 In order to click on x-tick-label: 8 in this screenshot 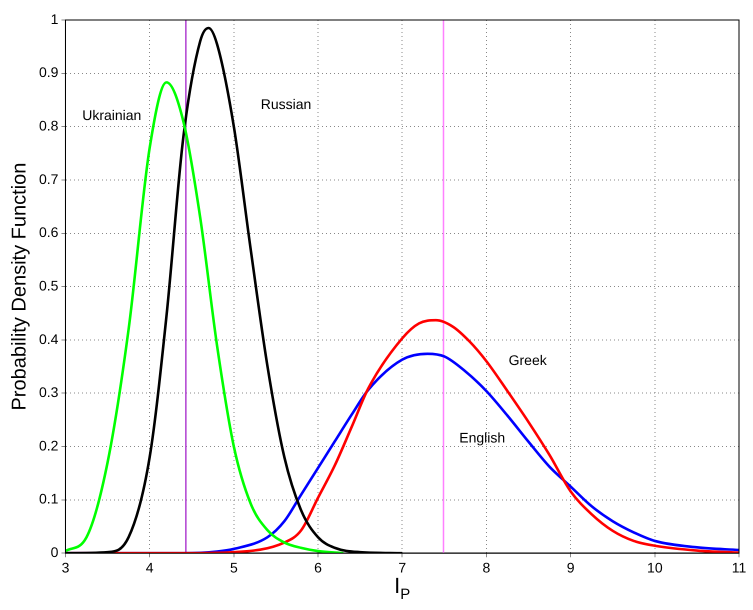, I will do `click(486, 567)`.